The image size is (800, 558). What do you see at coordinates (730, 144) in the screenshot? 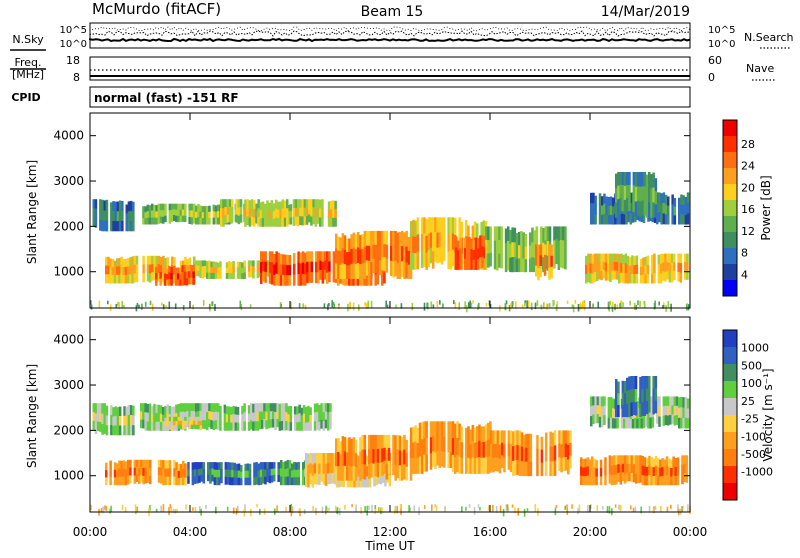
I see `colorbar-segment` at bounding box center [730, 144].